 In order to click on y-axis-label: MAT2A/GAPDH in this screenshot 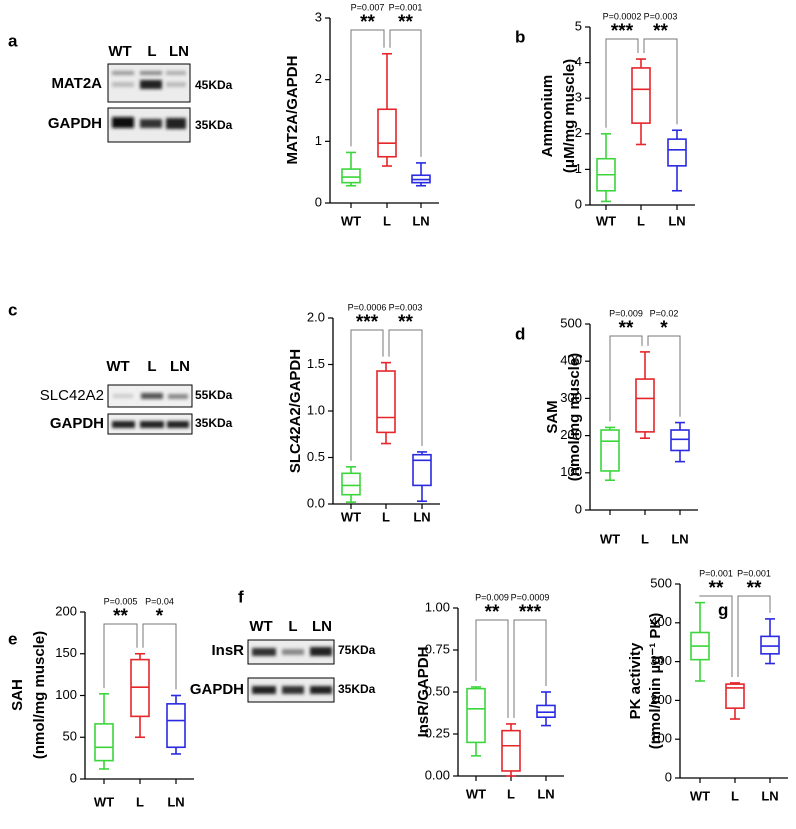, I will do `click(292, 110)`.